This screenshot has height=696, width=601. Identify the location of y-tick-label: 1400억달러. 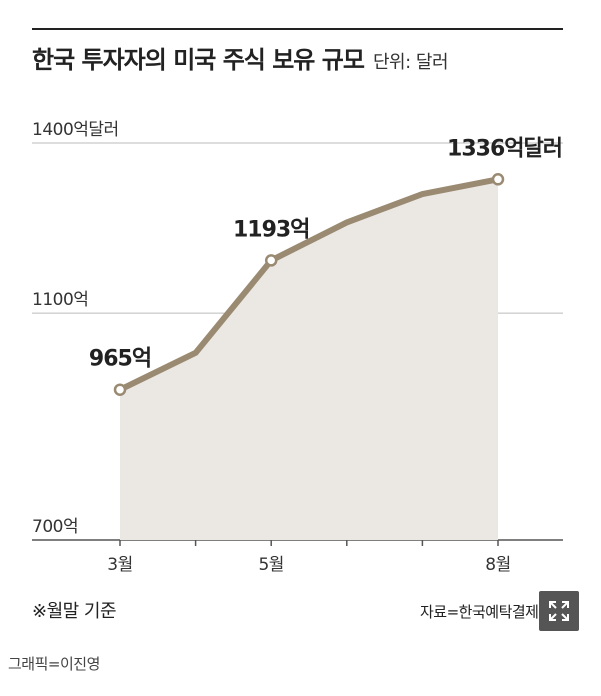
(75, 130).